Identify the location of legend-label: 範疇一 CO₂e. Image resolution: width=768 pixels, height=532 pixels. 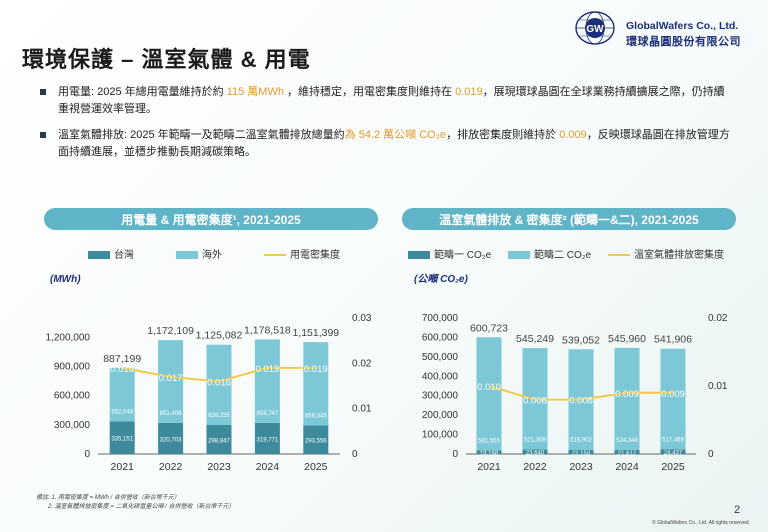
(463, 254).